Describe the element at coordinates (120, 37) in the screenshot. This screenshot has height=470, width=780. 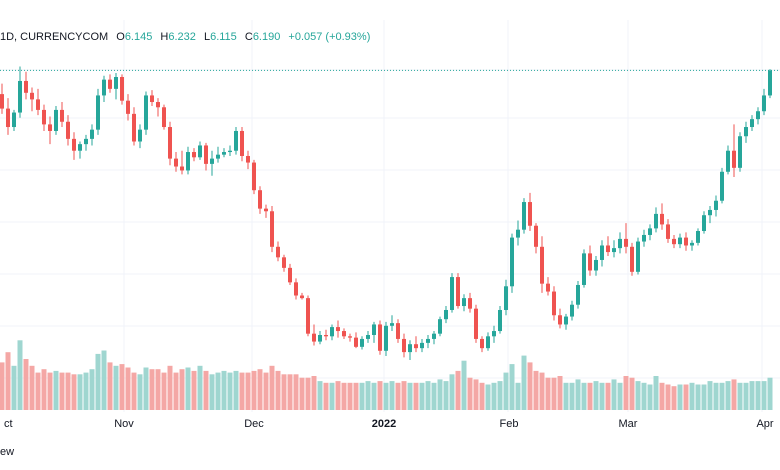
I see `legend-open-label: O` at that location.